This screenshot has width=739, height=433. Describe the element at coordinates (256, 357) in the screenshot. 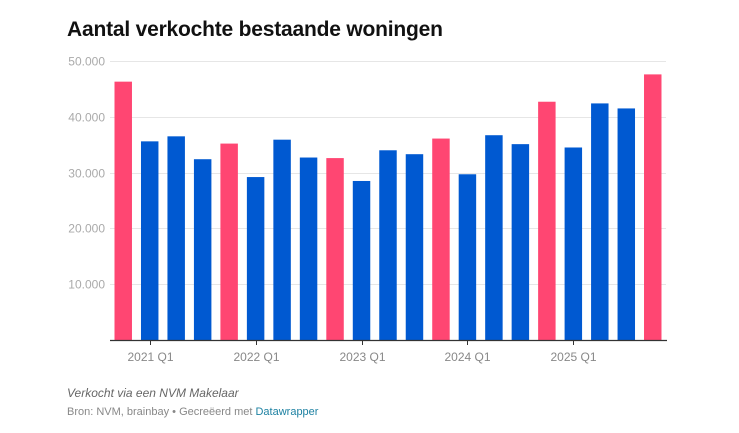

I see `x-tick-label: 2022 Q1` at that location.